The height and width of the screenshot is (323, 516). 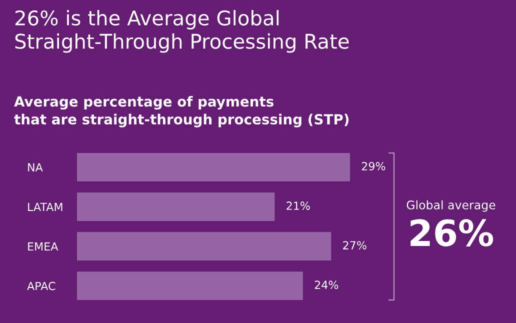 What do you see at coordinates (181, 112) in the screenshot?
I see `chart-subtitle: Average percentage of payments that are straight-through processing (STP)` at bounding box center [181, 112].